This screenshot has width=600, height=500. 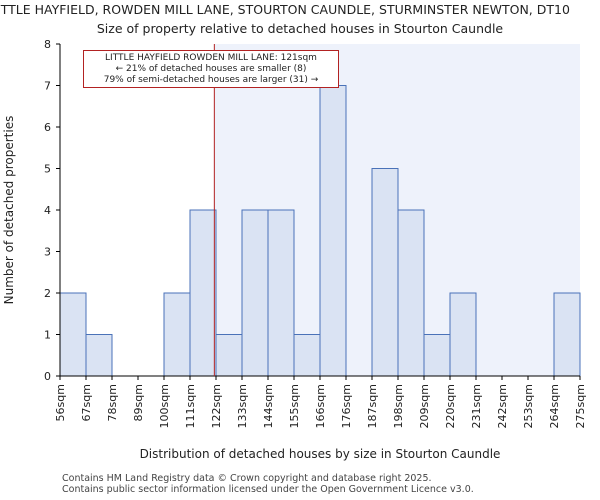 I want to click on y-tick-label: 3, so click(x=47, y=252).